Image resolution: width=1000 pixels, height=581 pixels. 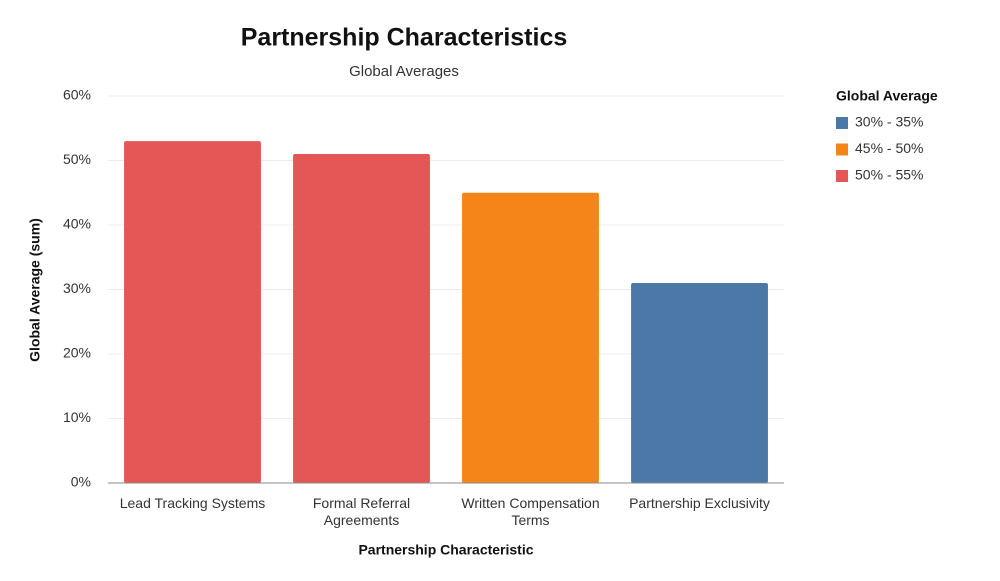 What do you see at coordinates (77, 288) in the screenshot?
I see `y-tick-label: 30%` at bounding box center [77, 288].